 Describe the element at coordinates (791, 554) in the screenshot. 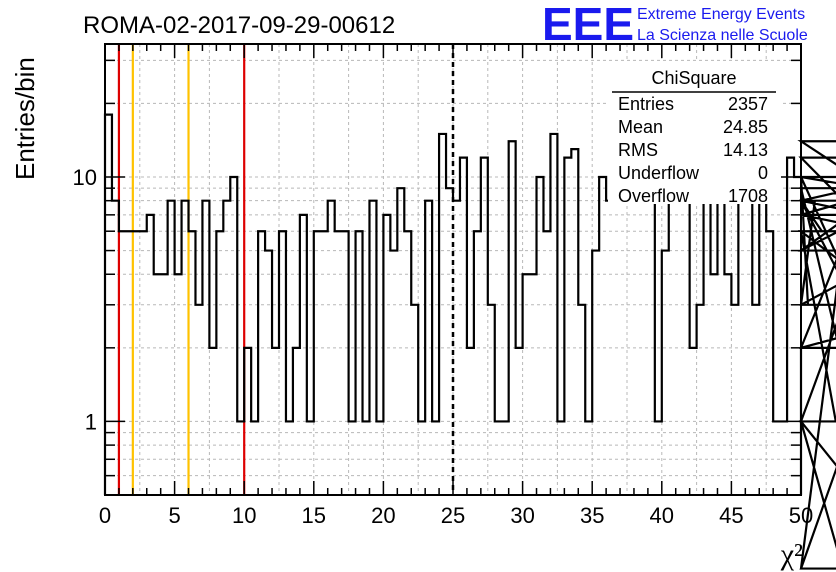

I see `x-axis-label: χ²` at that location.